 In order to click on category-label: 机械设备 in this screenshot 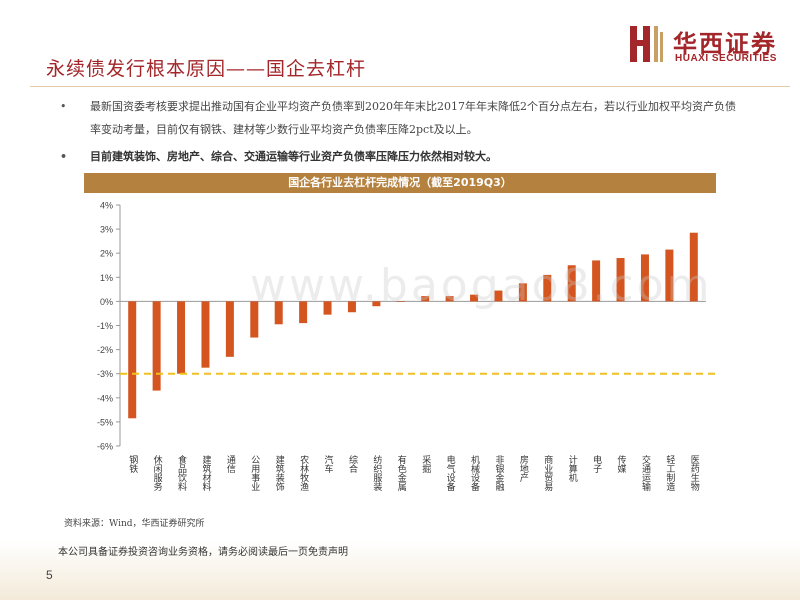, I will do `click(474, 472)`.